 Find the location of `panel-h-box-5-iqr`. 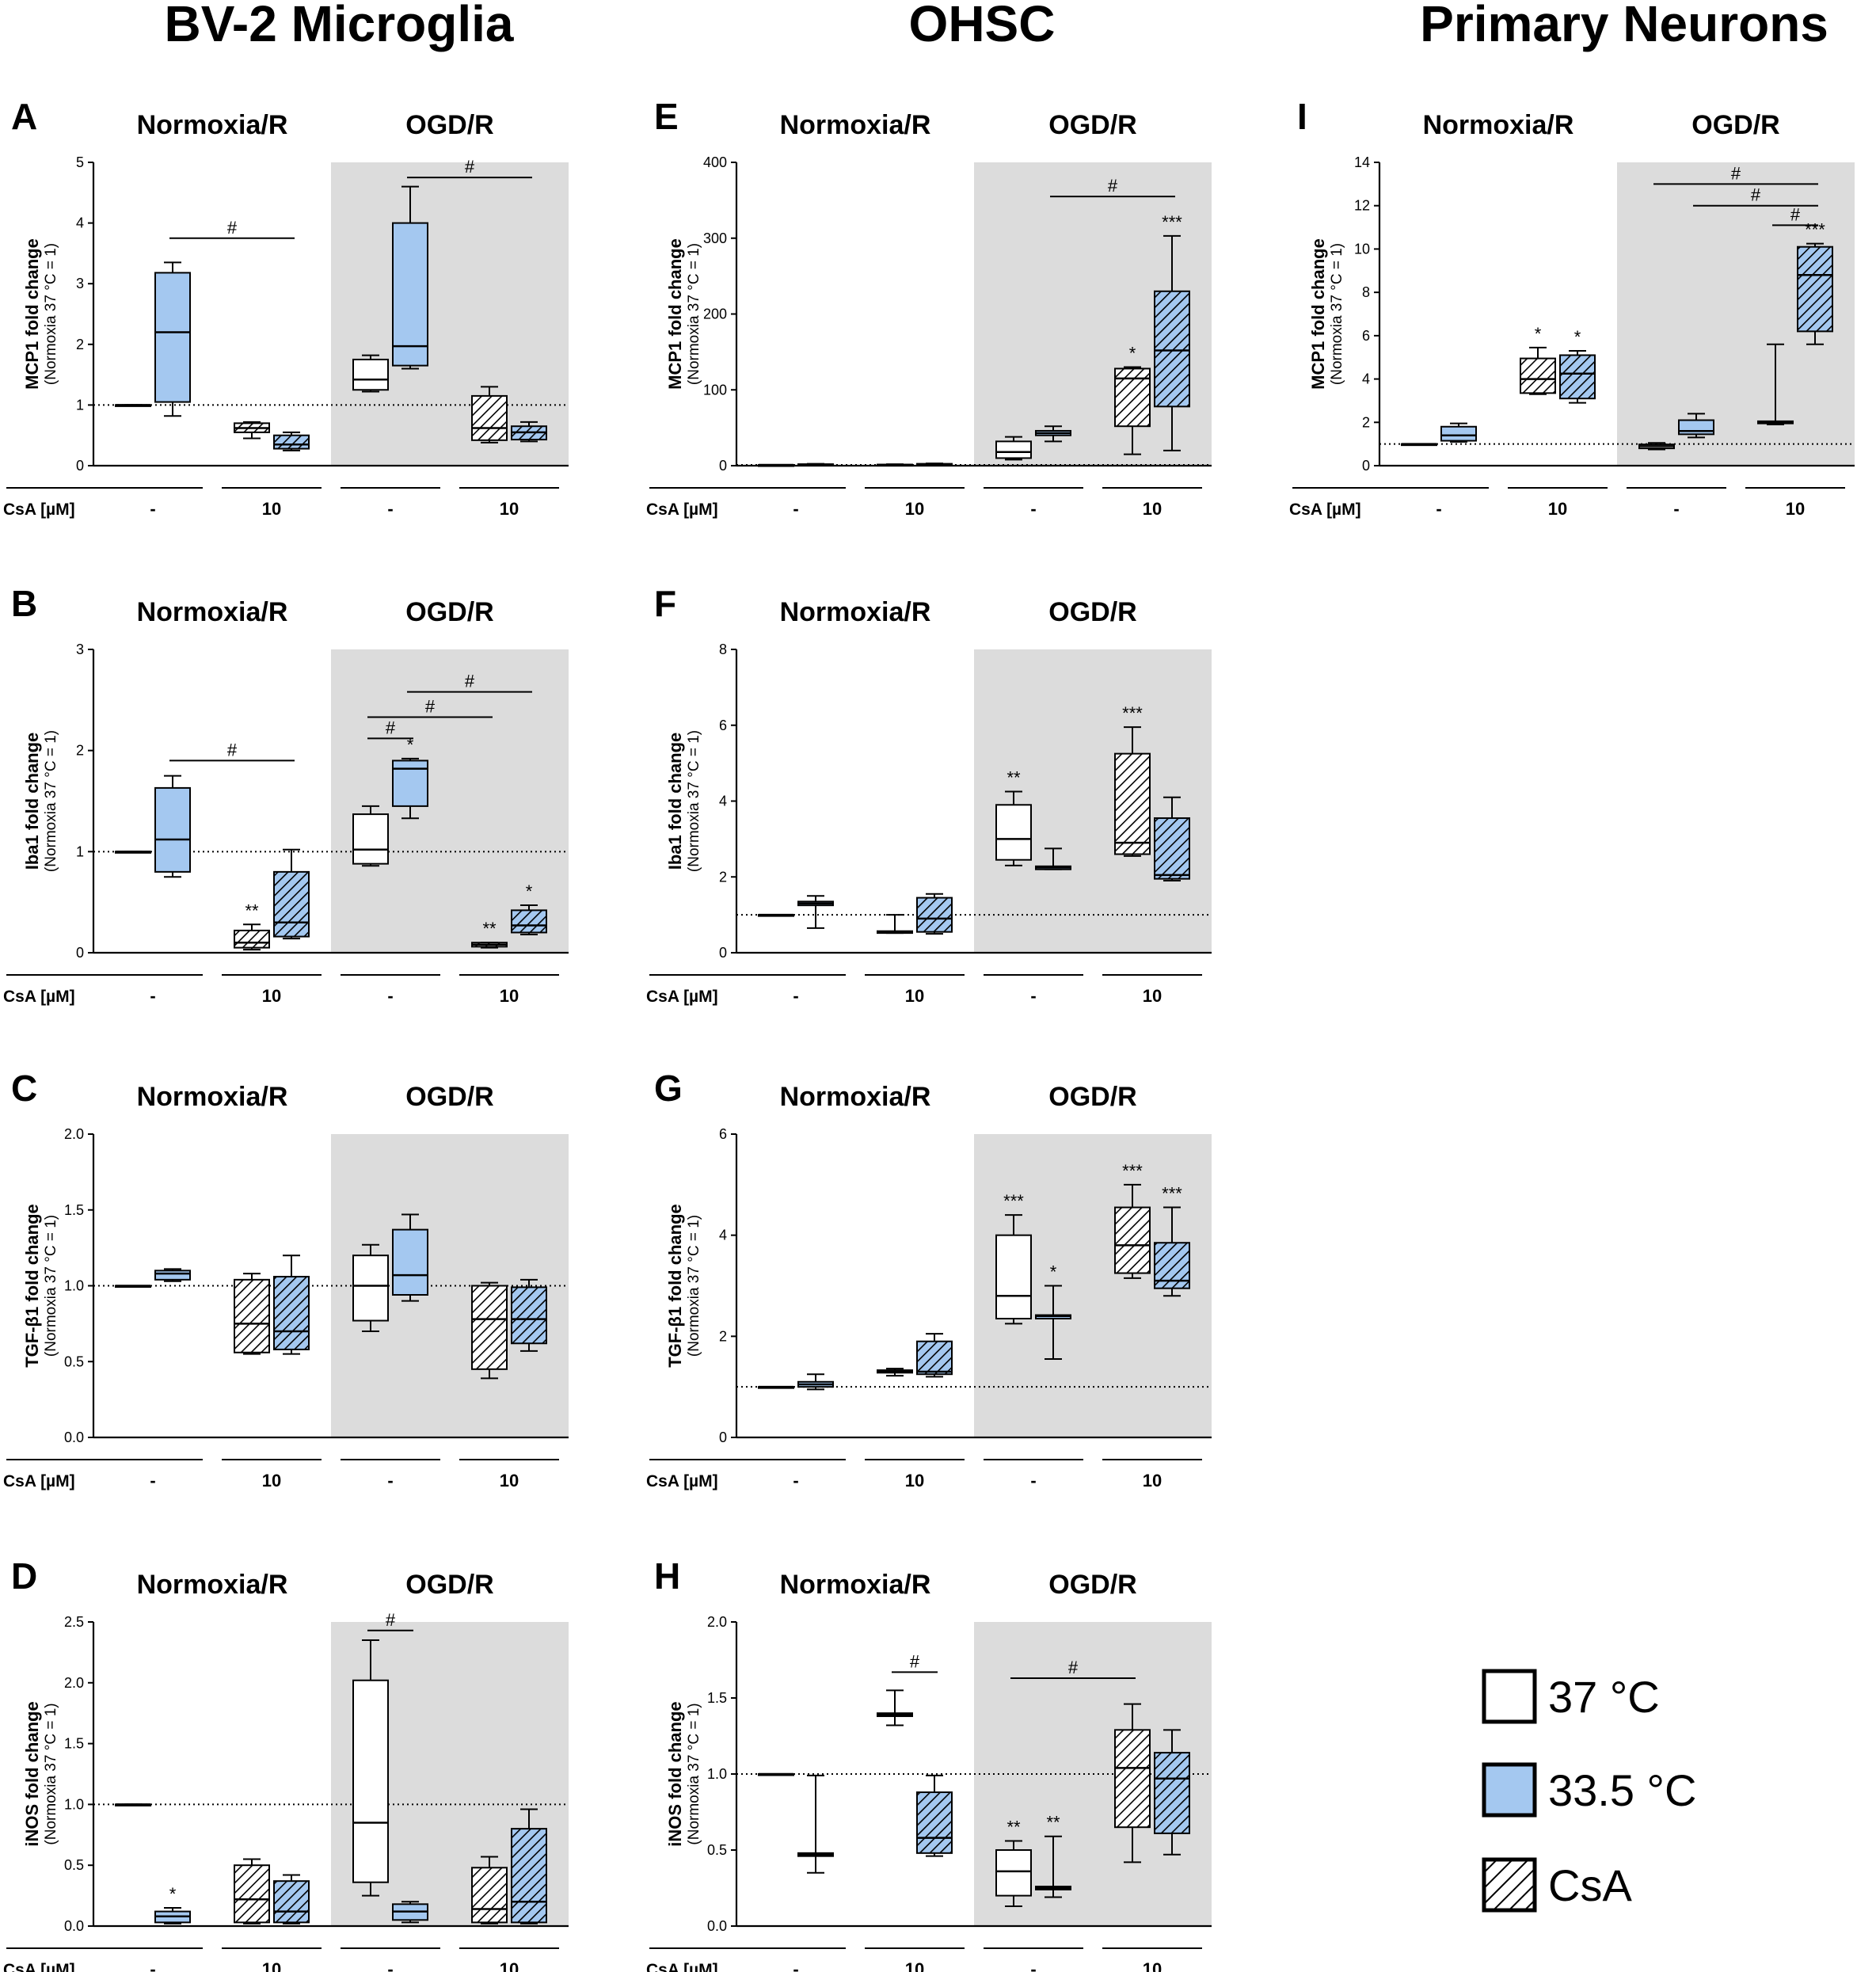

panel-h-box-5-iqr is located at coordinates (1014, 1873).